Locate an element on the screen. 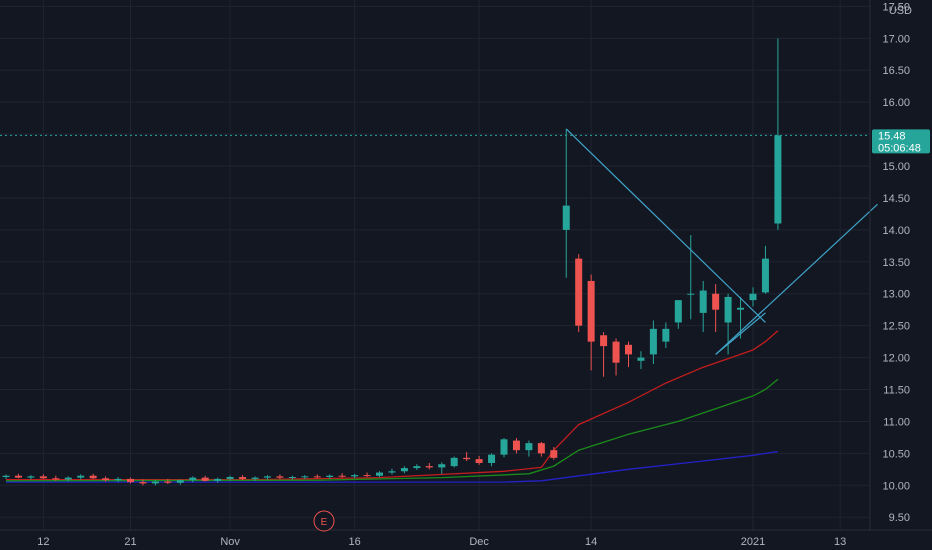 The image size is (932, 550). moving-average-line is located at coordinates (392, 466).